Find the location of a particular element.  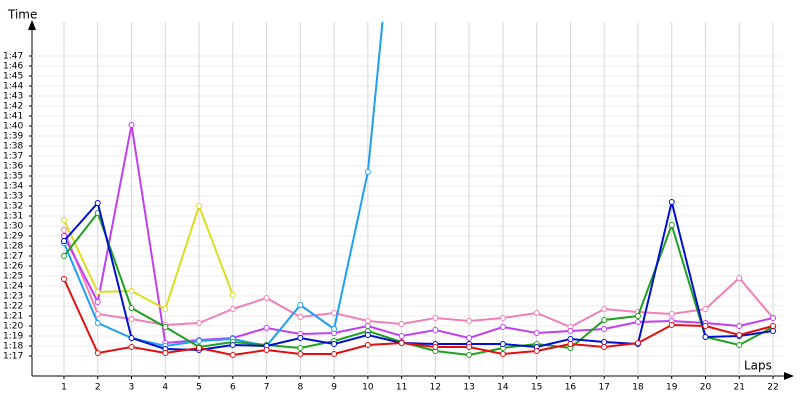

y-tick-label: 1:22 is located at coordinates (13, 307).